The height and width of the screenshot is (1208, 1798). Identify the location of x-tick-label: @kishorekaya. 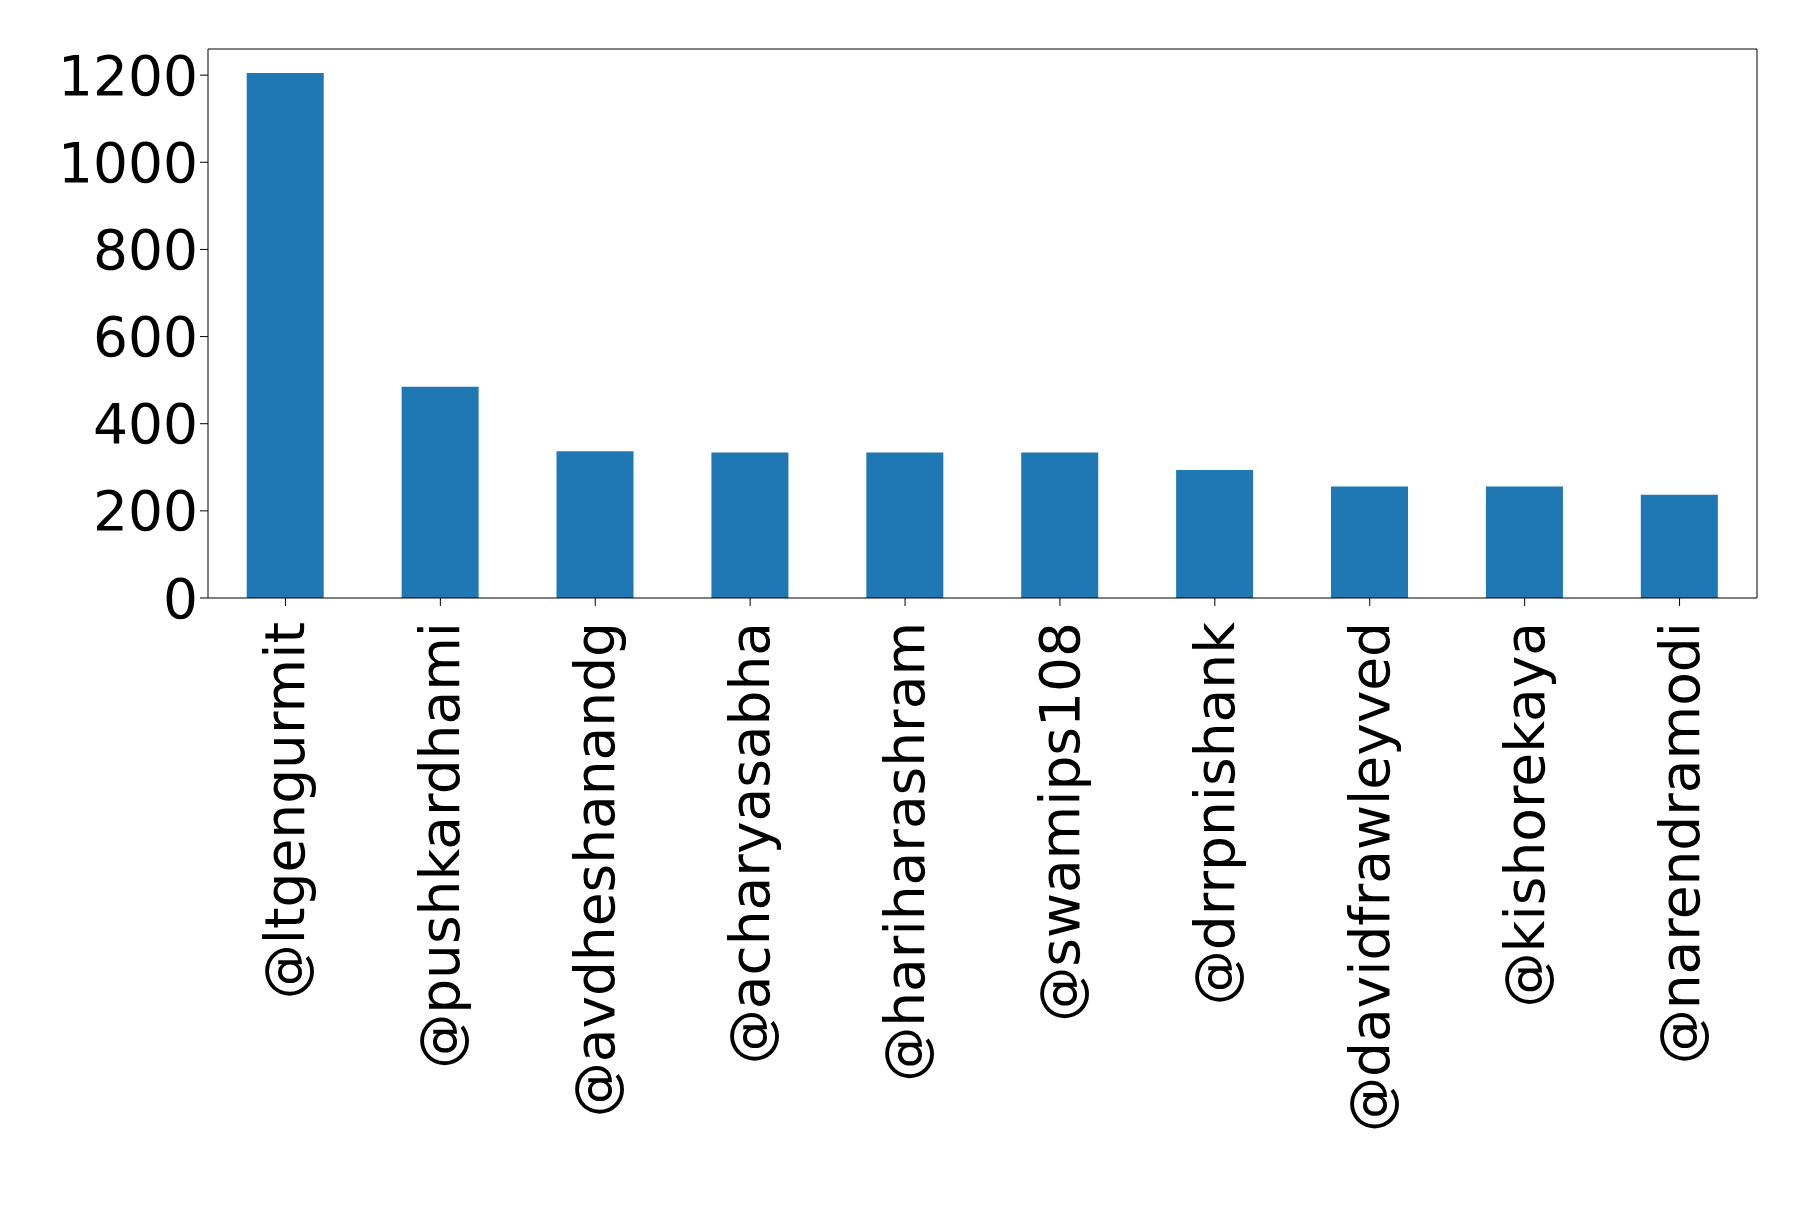
(1524, 815).